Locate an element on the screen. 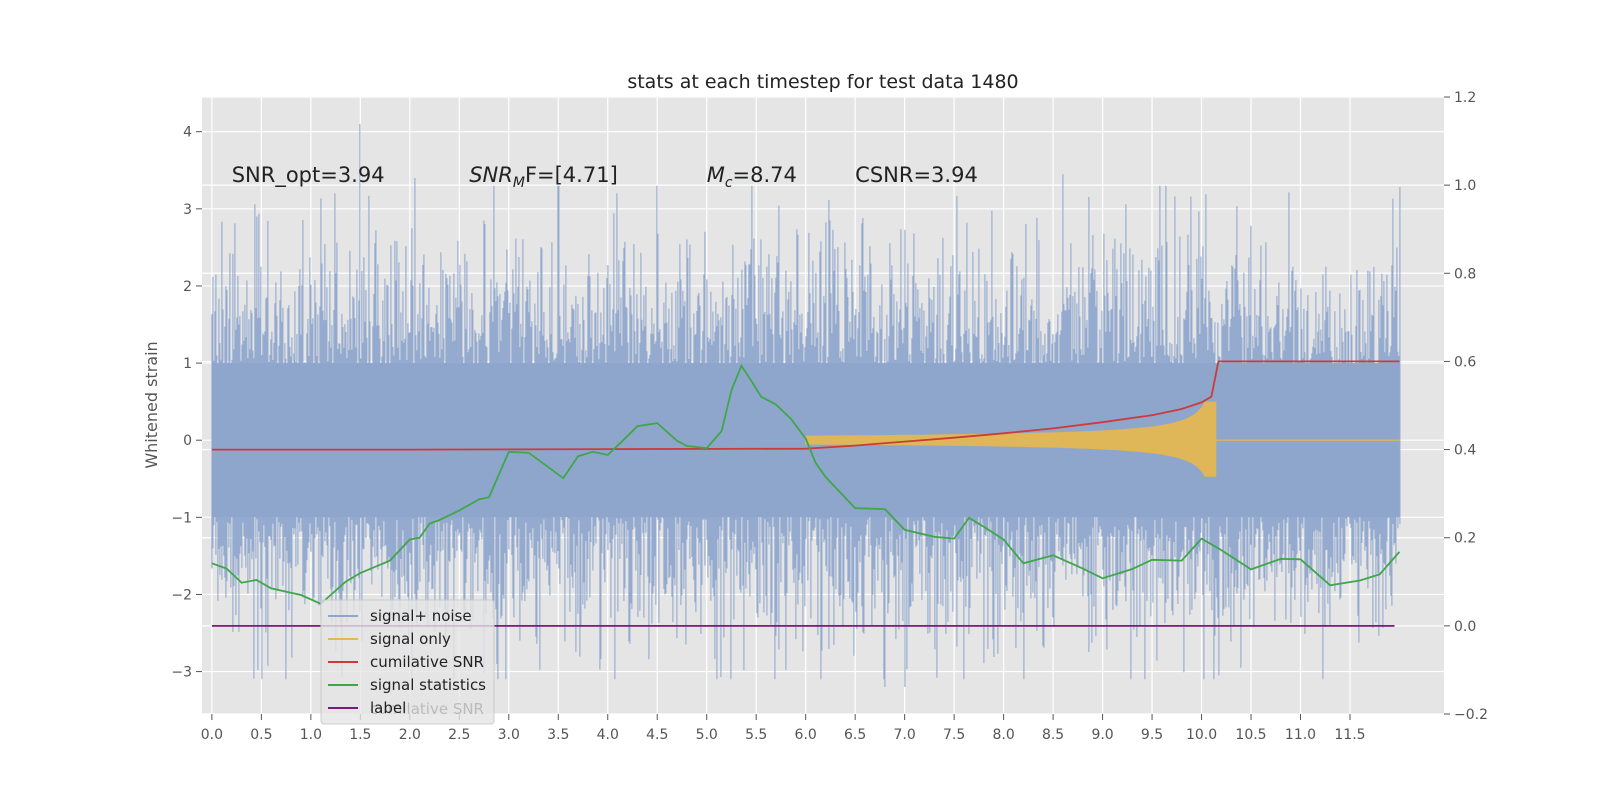 Image resolution: width=1600 pixels, height=800 pixels. annotation-2: Mc=8.74 is located at coordinates (752, 177).